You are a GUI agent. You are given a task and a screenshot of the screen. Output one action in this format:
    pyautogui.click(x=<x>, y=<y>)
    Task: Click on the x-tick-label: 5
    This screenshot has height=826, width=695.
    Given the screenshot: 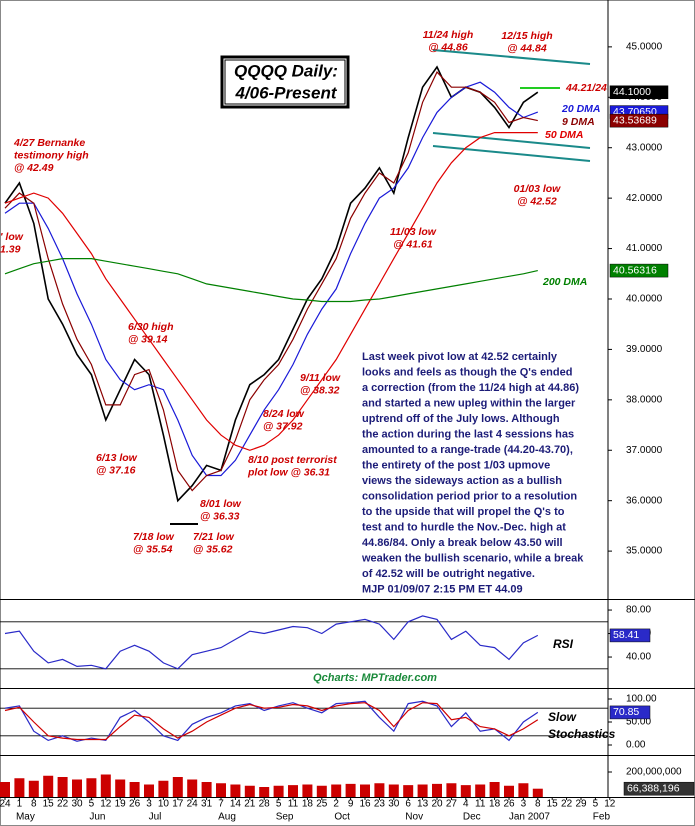 What is the action you would take?
    pyautogui.click(x=596, y=804)
    